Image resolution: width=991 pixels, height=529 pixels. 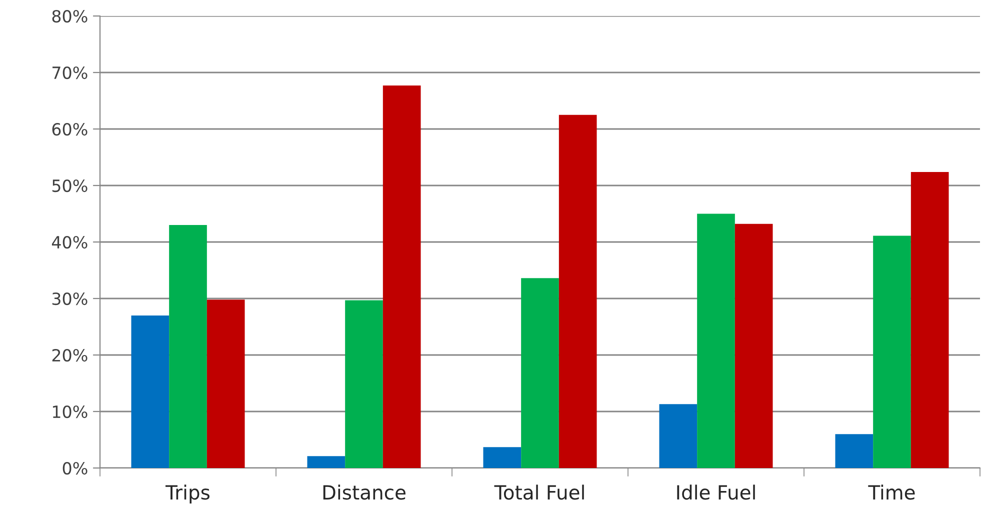 What do you see at coordinates (70, 185) in the screenshot?
I see `y-tick-label: 50%` at bounding box center [70, 185].